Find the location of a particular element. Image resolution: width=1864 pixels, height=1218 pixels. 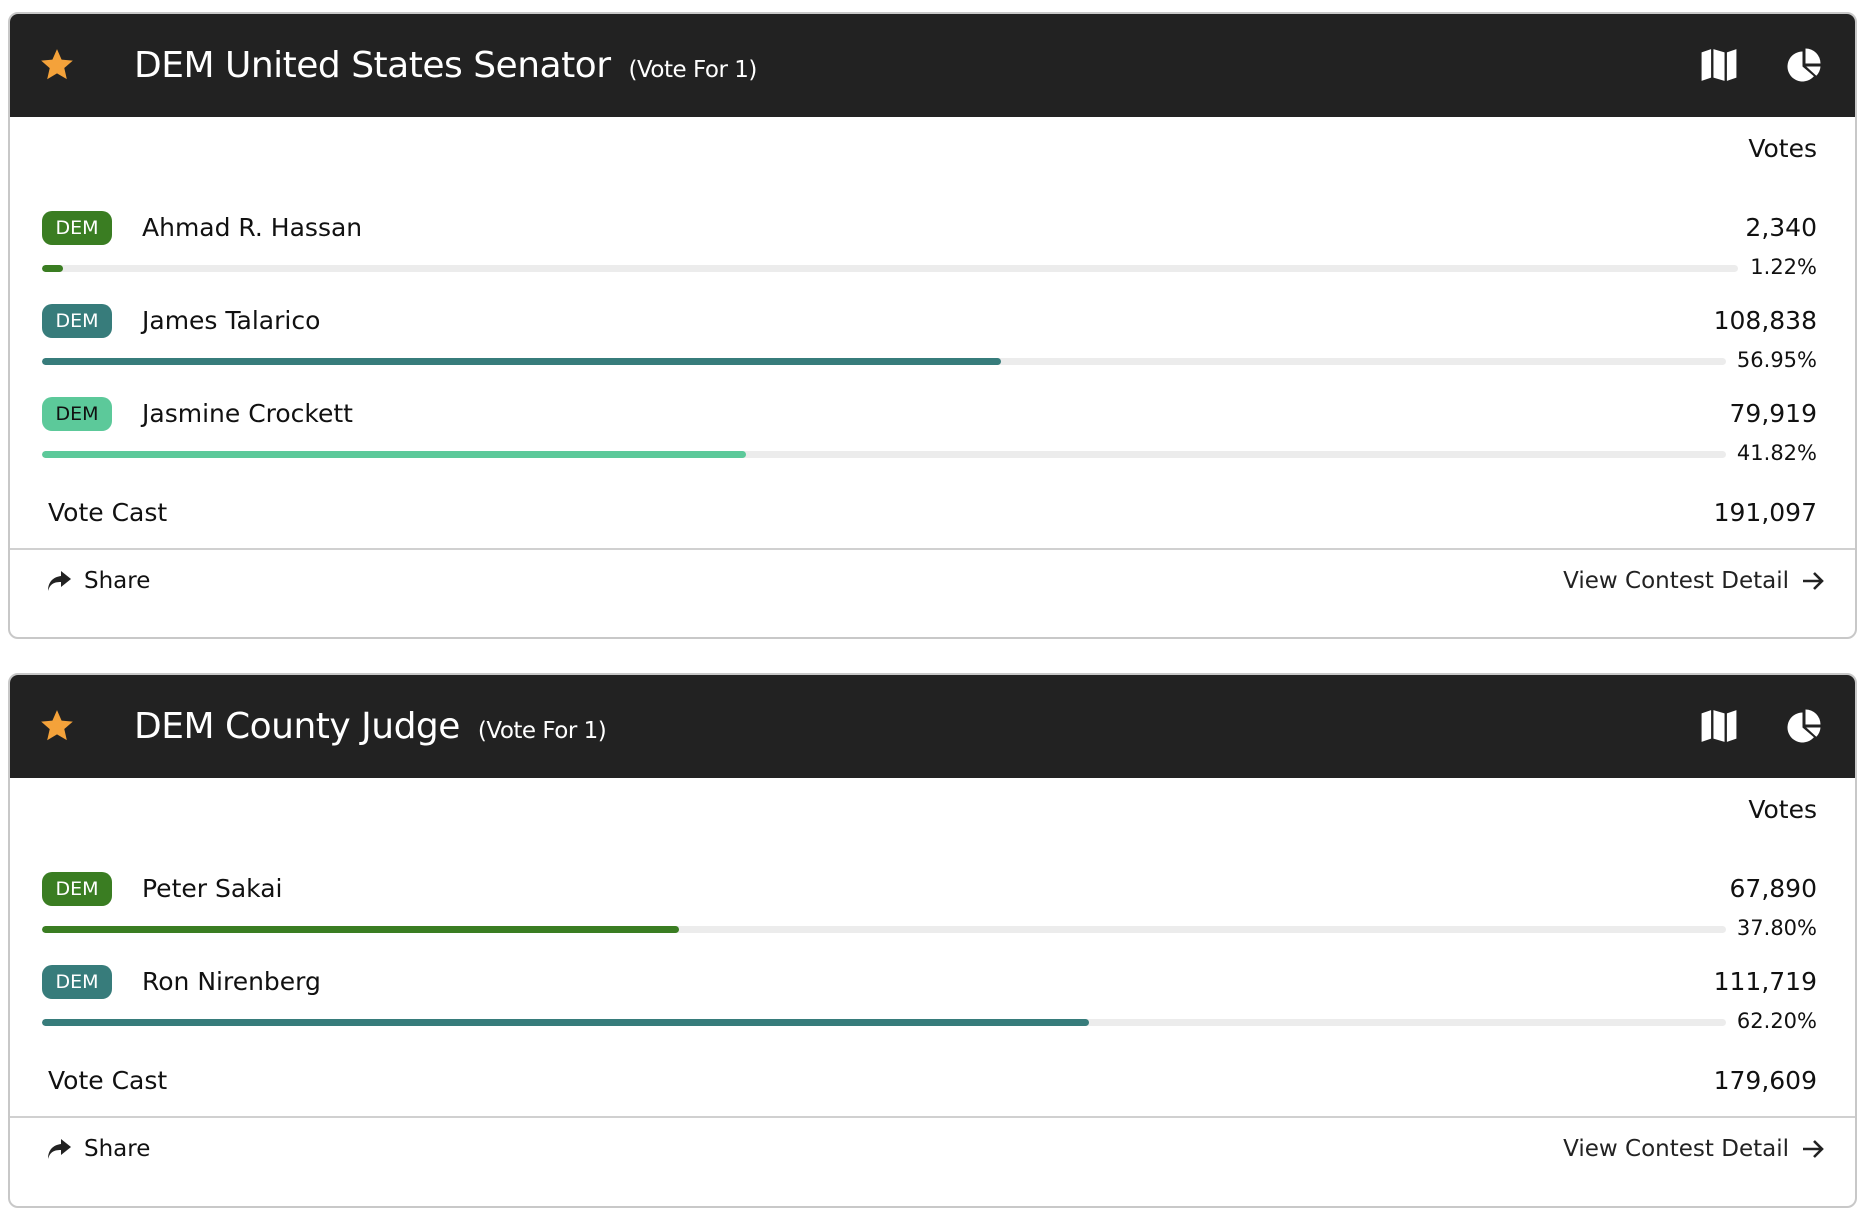

candidate-row: DEM James Talarico 108,838 56.95% is located at coordinates (932, 349).